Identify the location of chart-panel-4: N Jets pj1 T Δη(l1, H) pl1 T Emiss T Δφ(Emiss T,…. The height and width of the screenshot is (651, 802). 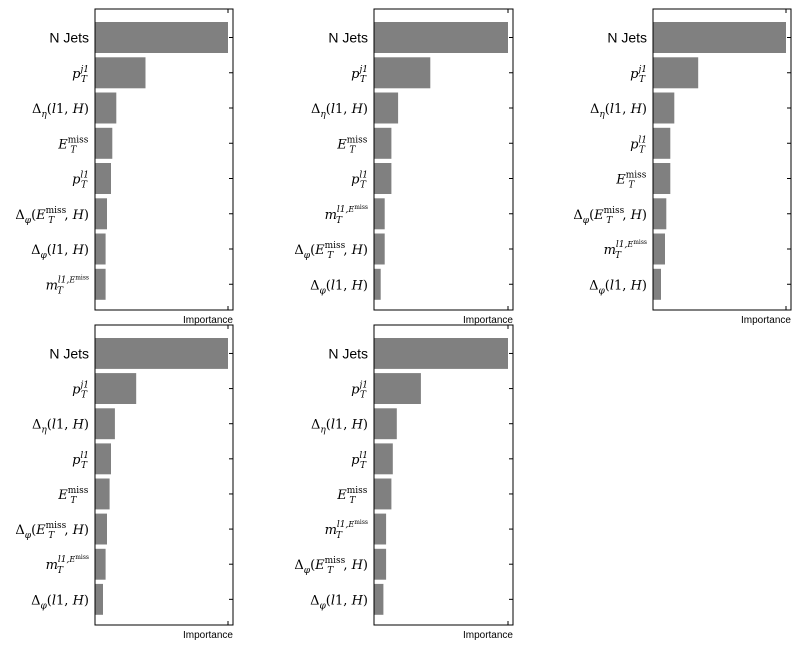
(124, 482).